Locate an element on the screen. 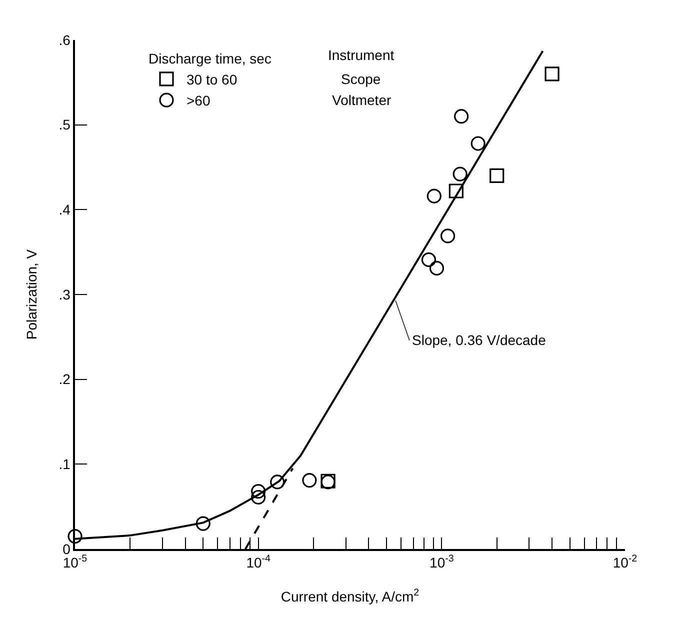 This screenshot has height=619, width=675. y-tick-label: .2 is located at coordinates (64, 379).